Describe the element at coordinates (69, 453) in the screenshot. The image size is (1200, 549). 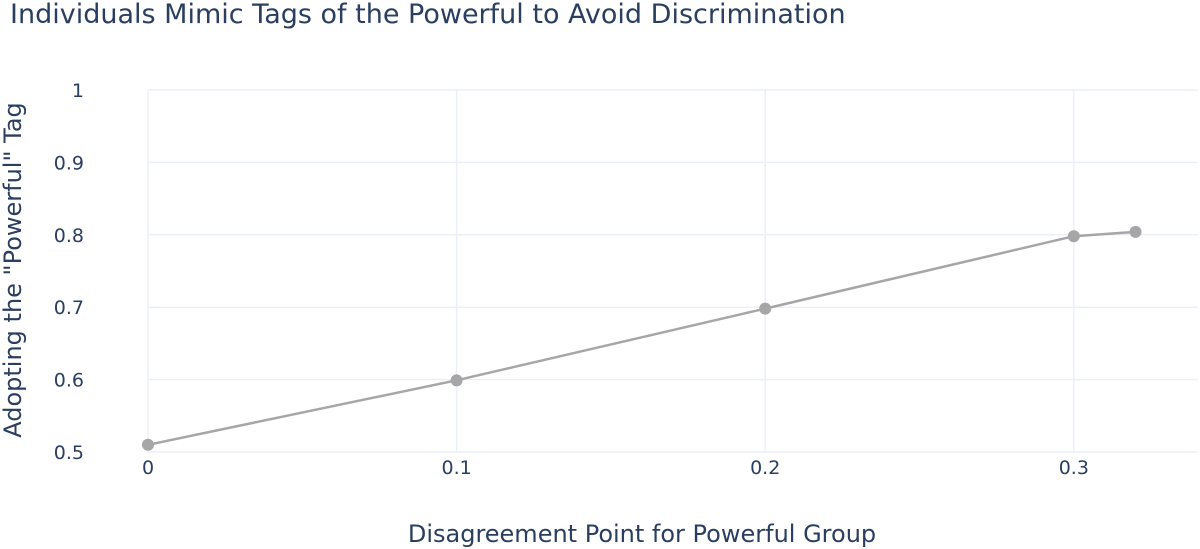
I see `y-tick-label: 0.5` at that location.